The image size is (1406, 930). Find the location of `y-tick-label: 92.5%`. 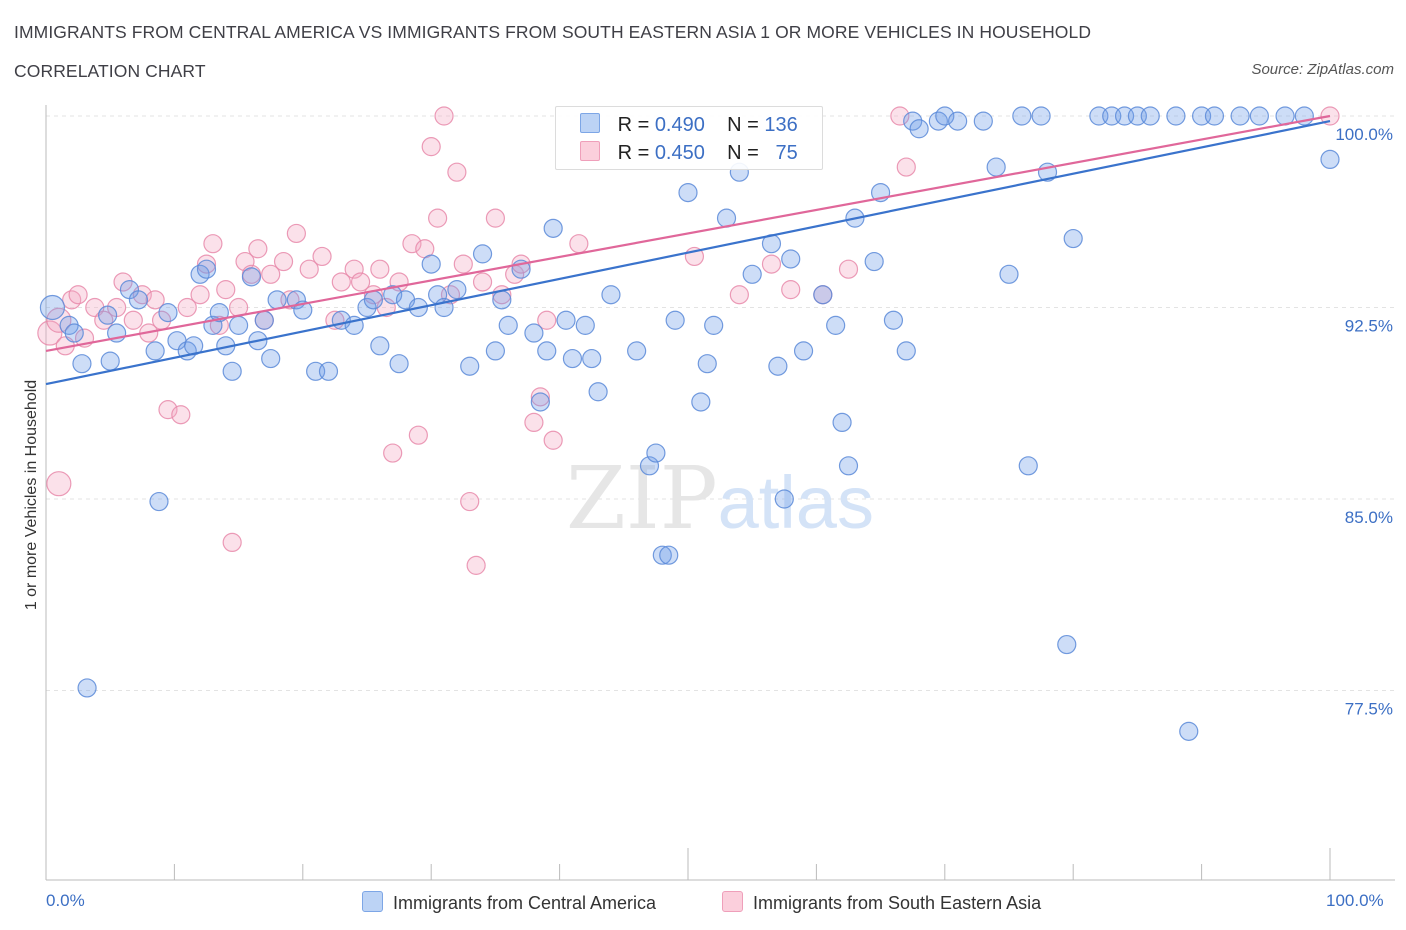

y-tick-label: 92.5% is located at coordinates (1369, 326).